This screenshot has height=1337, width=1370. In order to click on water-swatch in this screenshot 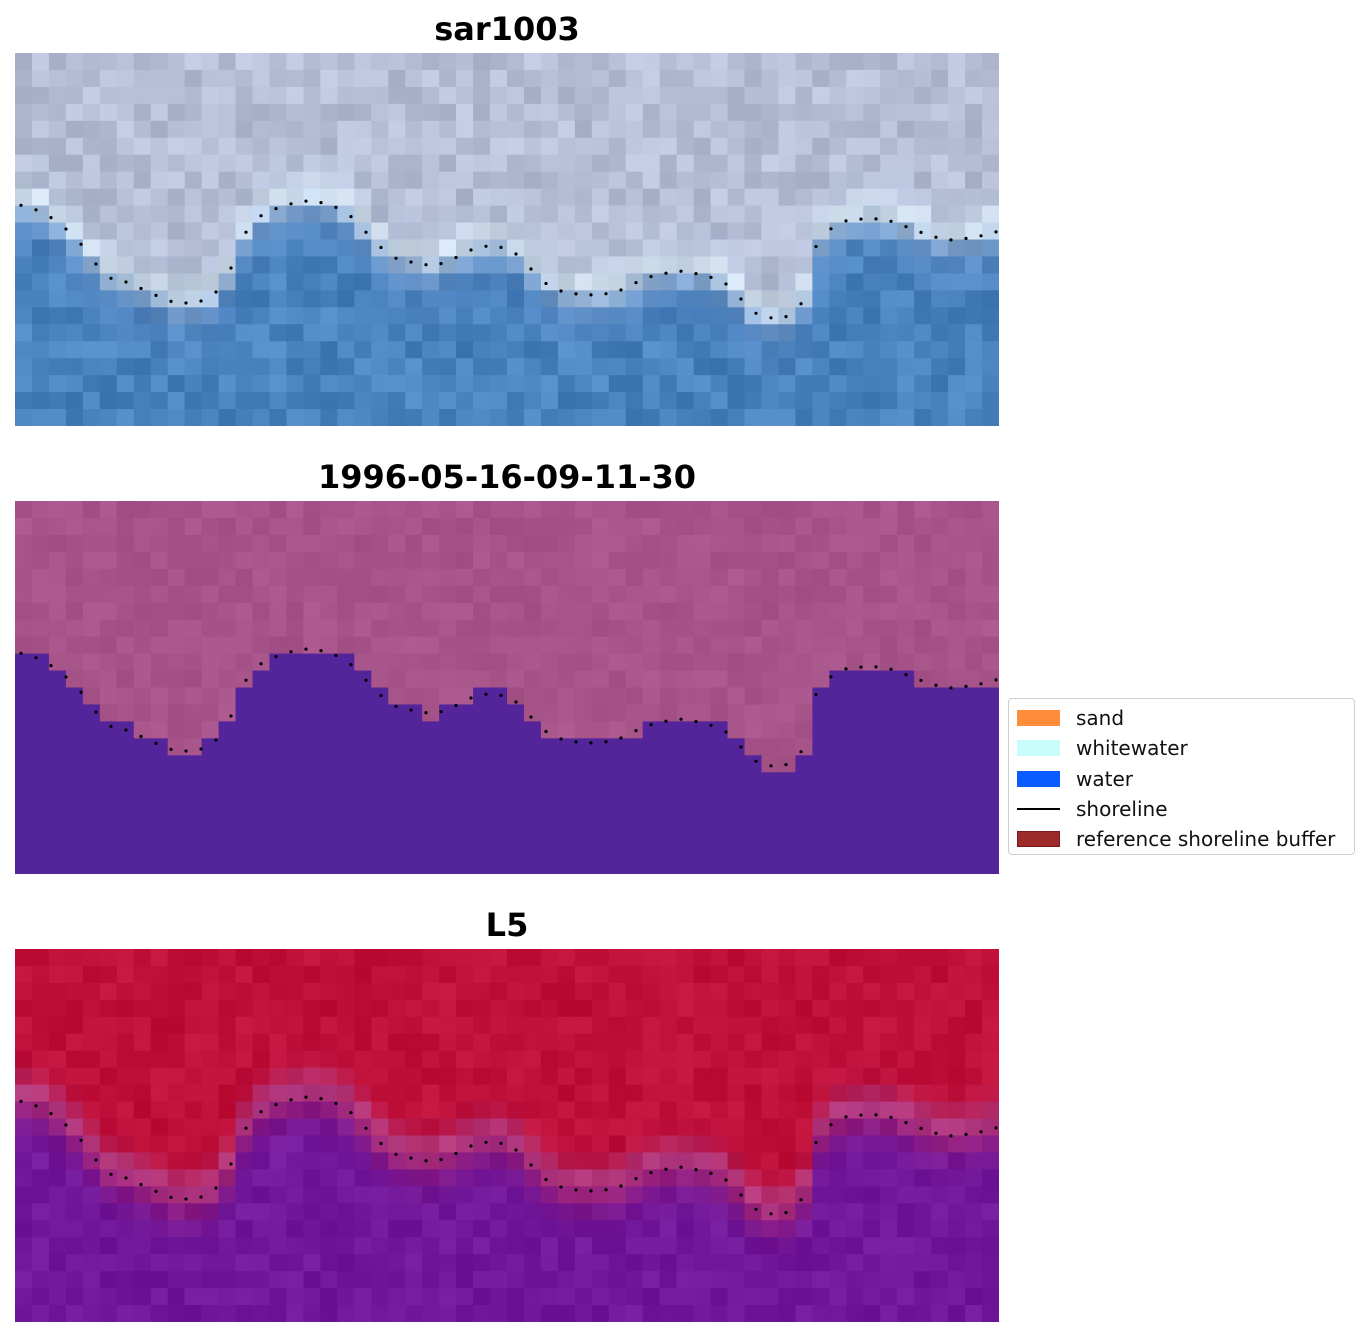, I will do `click(1038, 778)`.